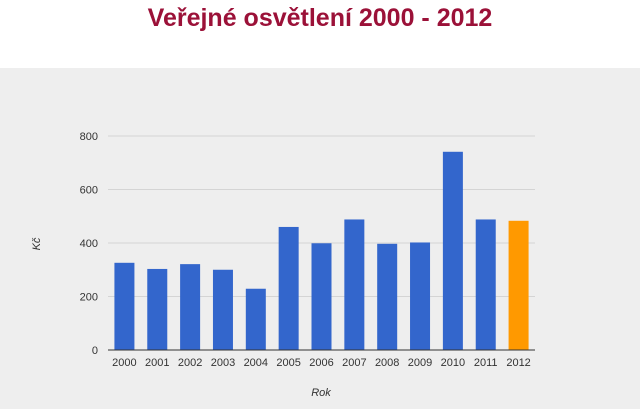 The width and height of the screenshot is (640, 409). What do you see at coordinates (453, 363) in the screenshot?
I see `x-tick-label: 2010` at bounding box center [453, 363].